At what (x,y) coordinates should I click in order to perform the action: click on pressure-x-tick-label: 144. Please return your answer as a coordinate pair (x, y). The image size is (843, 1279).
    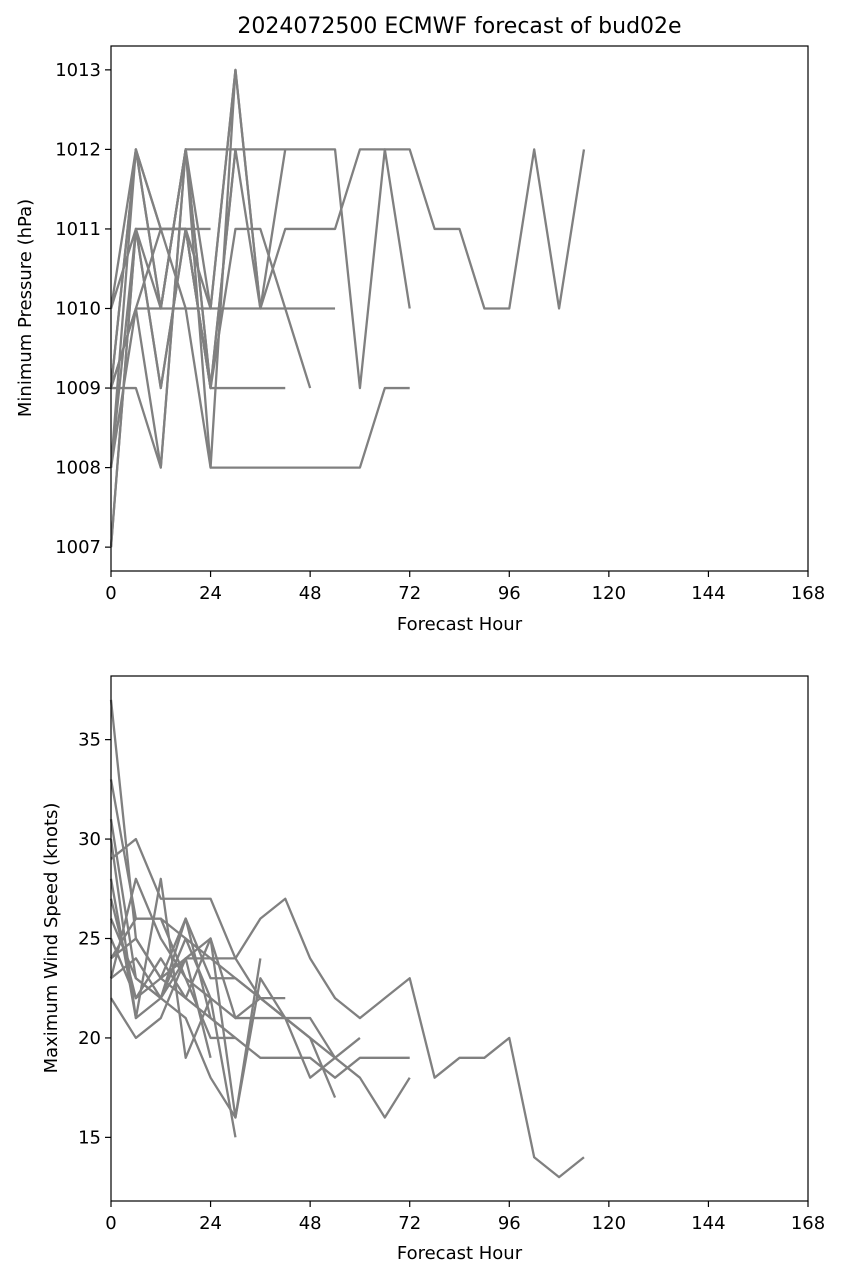
    Looking at the image, I should click on (708, 593).